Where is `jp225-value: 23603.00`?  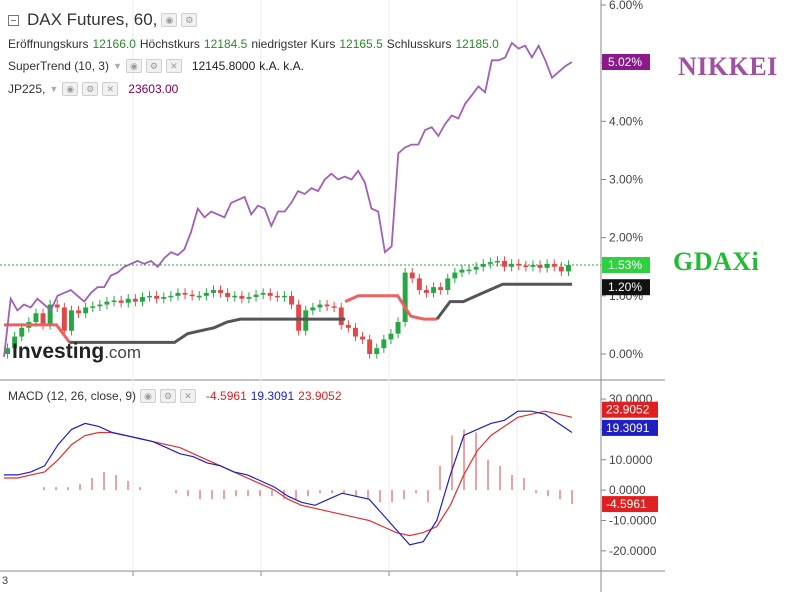
jp225-value: 23603.00 is located at coordinates (153, 89).